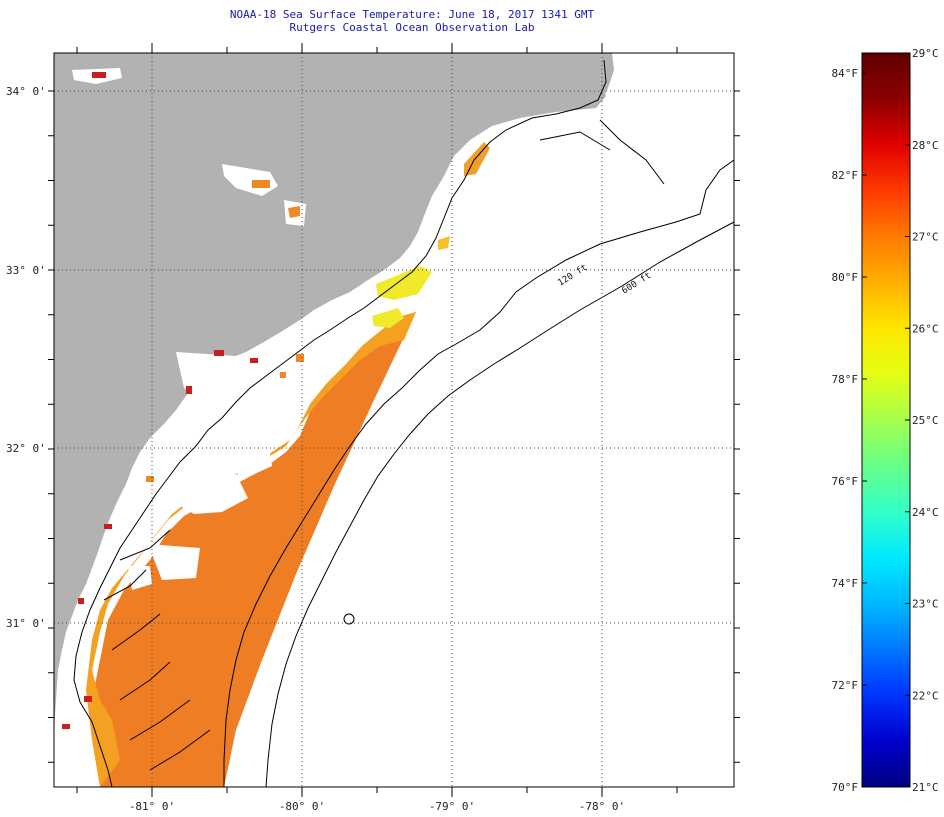  I want to click on lon-label-78: -78° 0', so click(602, 806).